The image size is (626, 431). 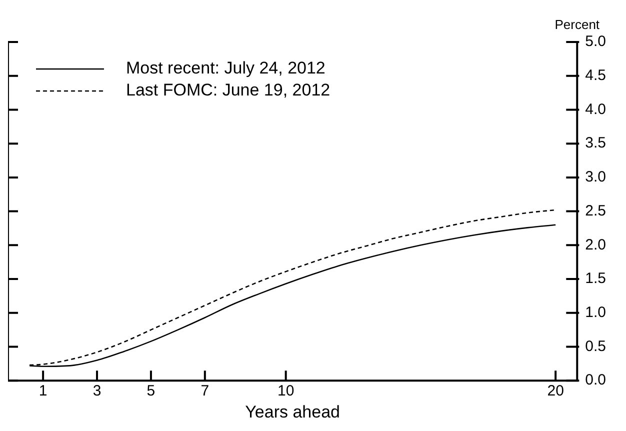 What do you see at coordinates (205, 391) in the screenshot?
I see `x-tick-label: 7` at bounding box center [205, 391].